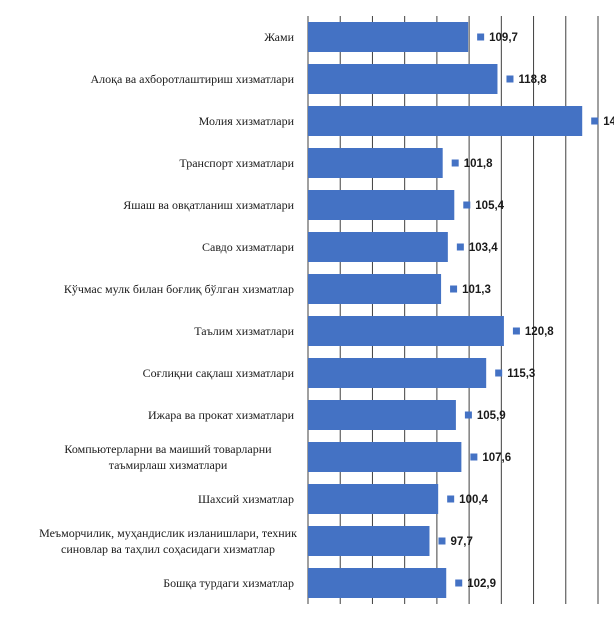  I want to click on value-label-2: 145,1, so click(608, 122).